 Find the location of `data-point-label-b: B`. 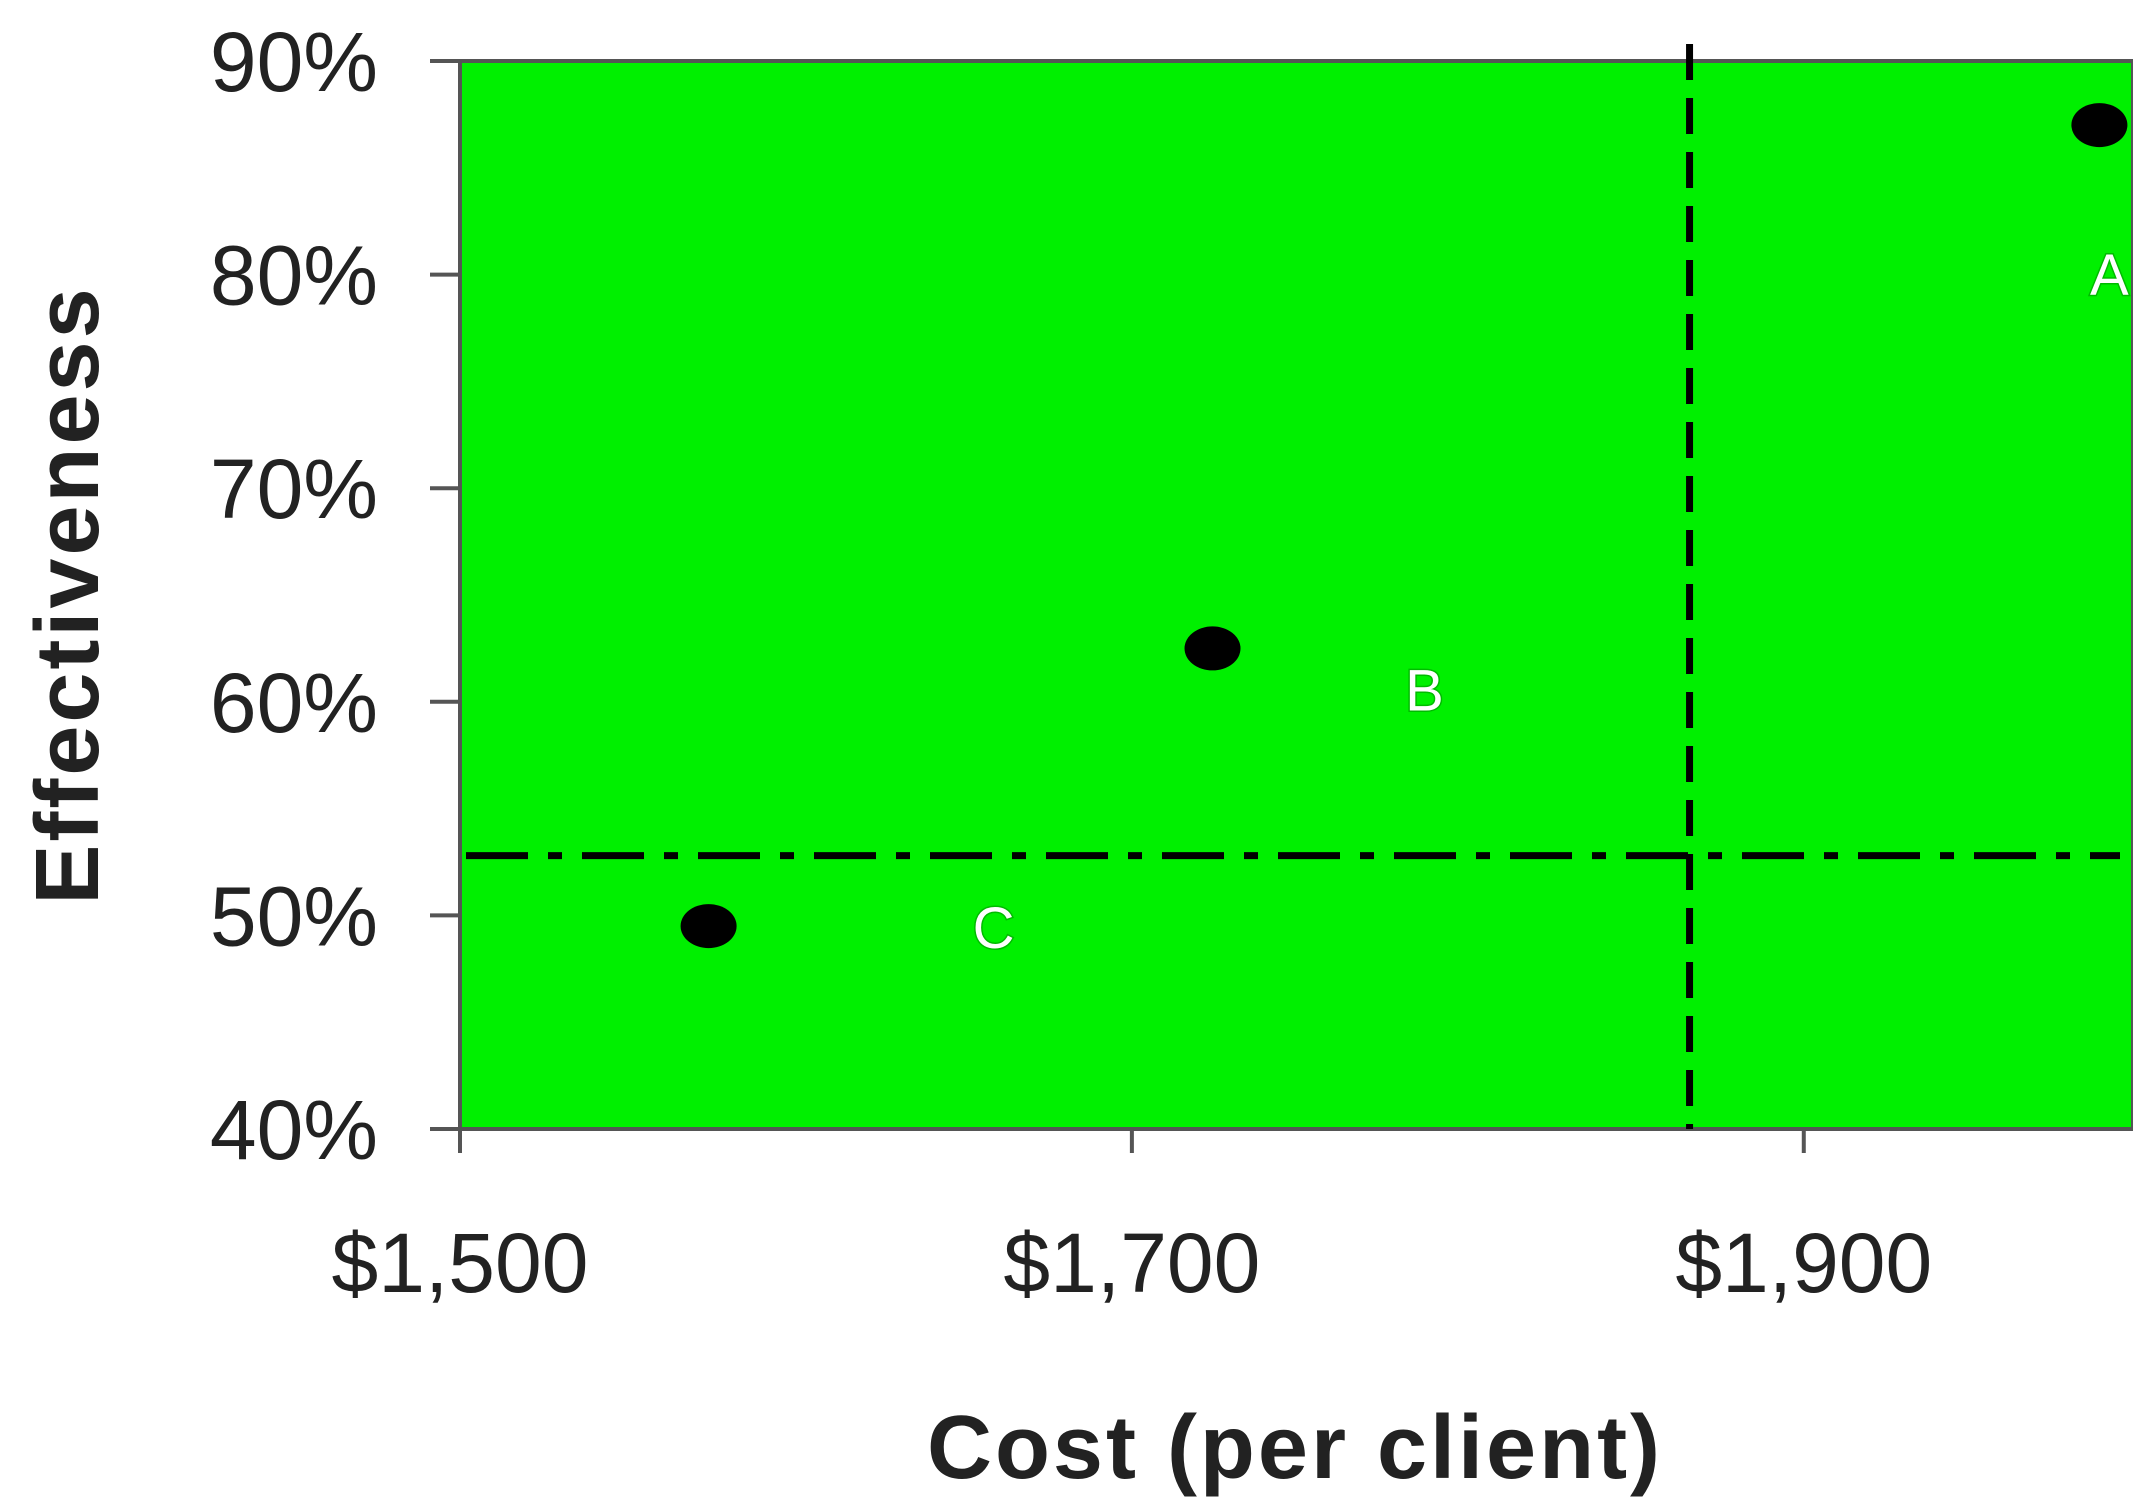

data-point-label-b: B is located at coordinates (1424, 690).